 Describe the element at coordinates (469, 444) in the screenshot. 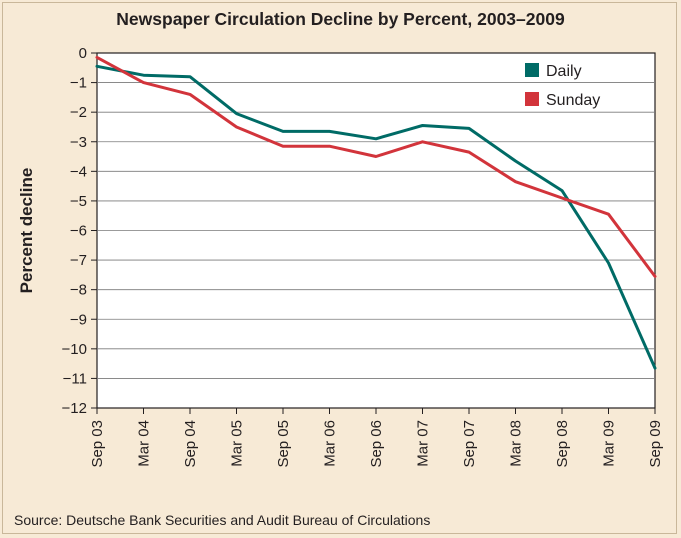

I see `x-tick-label: Sep 07` at that location.